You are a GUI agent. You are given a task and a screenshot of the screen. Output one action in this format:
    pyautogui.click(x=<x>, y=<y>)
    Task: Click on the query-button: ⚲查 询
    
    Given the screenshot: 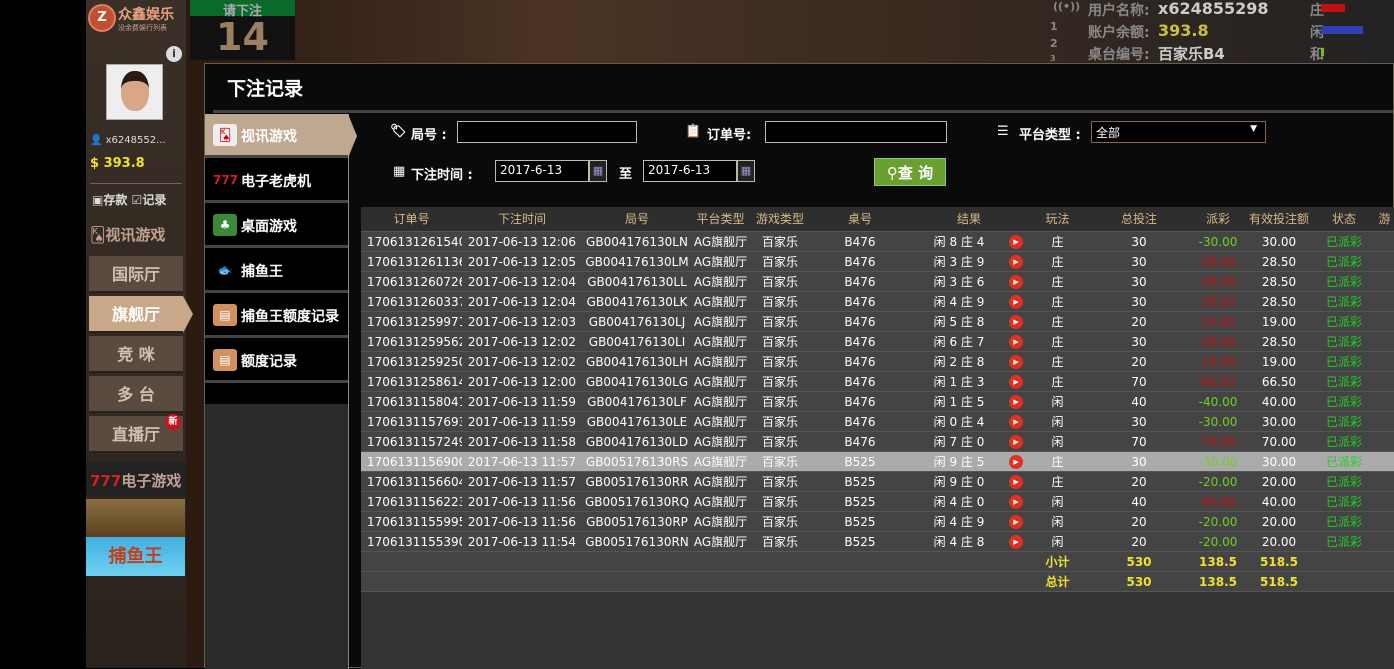 What is the action you would take?
    pyautogui.click(x=910, y=172)
    